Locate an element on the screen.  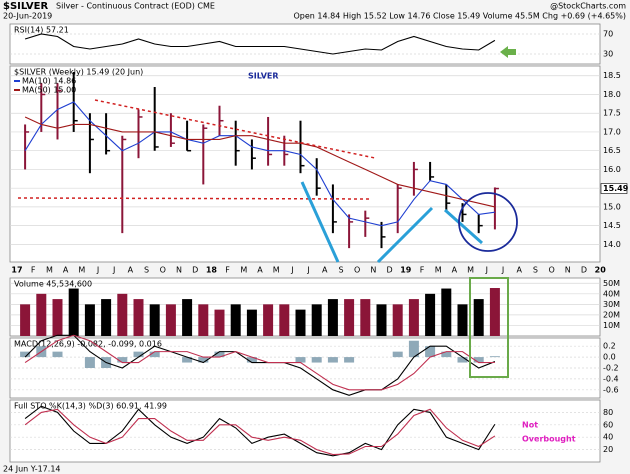
y-tick-label: 14.5 is located at coordinates (612, 225).